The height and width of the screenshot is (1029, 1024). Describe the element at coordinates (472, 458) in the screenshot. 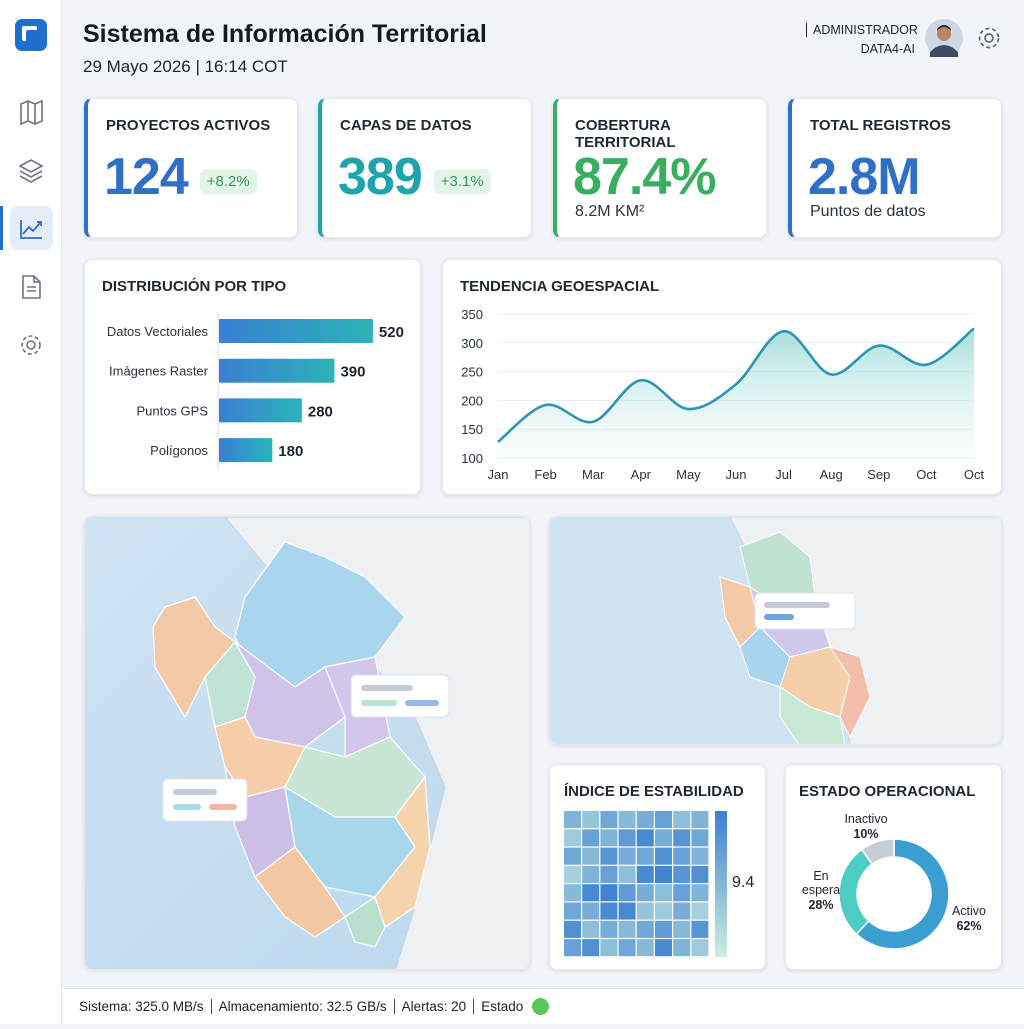

I see `y-tick-label: 100` at that location.